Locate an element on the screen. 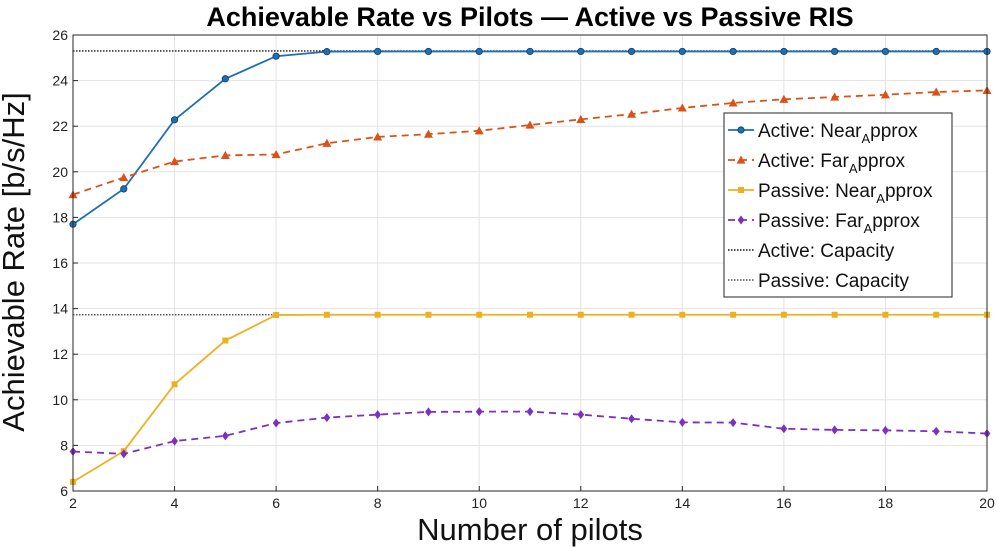 This screenshot has height=548, width=997. legend-entry: Active: NearApprox is located at coordinates (823, 133).